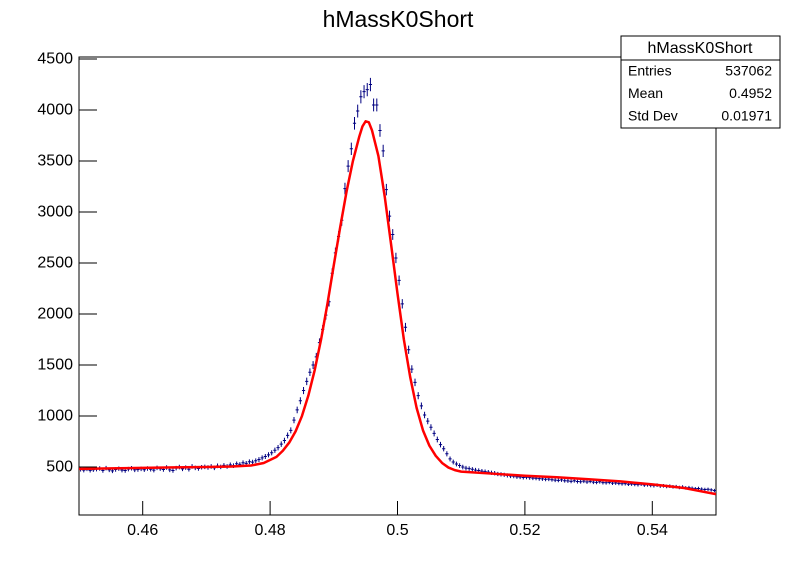 Image resolution: width=796 pixels, height=572 pixels. What do you see at coordinates (748, 71) in the screenshot?
I see `stats-value: 537062` at bounding box center [748, 71].